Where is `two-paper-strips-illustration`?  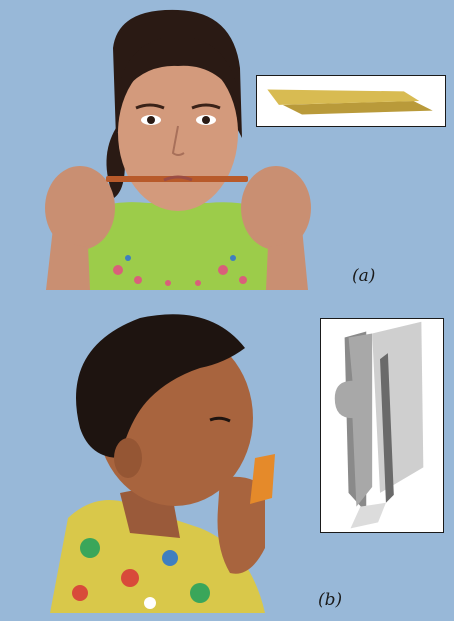
two-paper-strips-illustration is located at coordinates (350, 102).